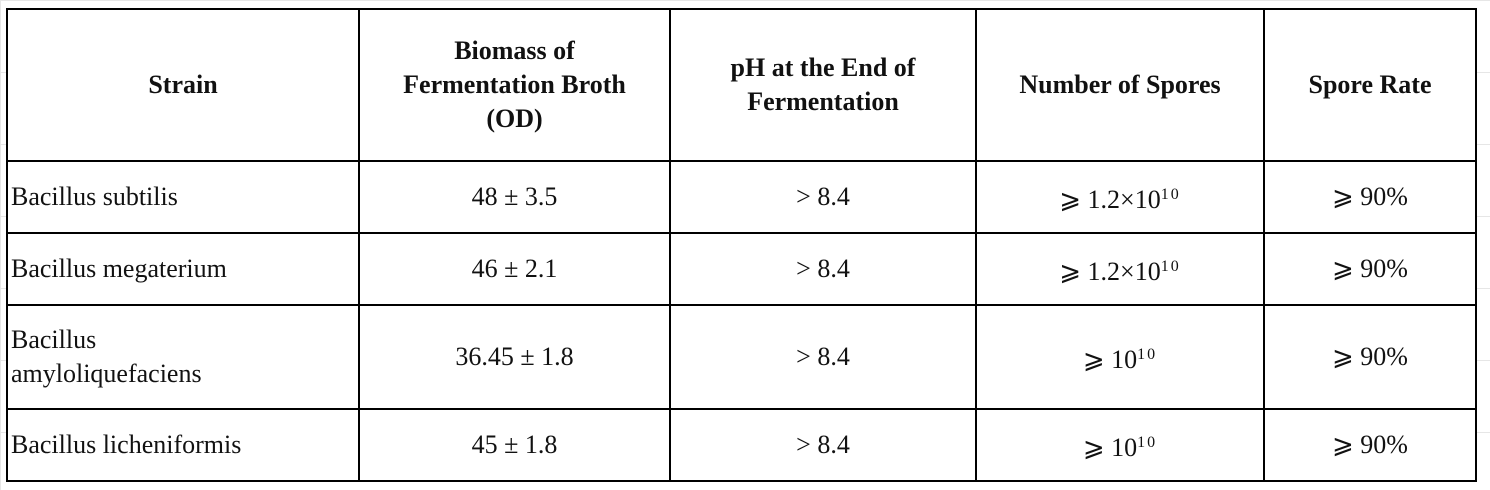 Image resolution: width=1490 pixels, height=490 pixels. I want to click on header-spore-rate: Spore Rate, so click(1370, 85).